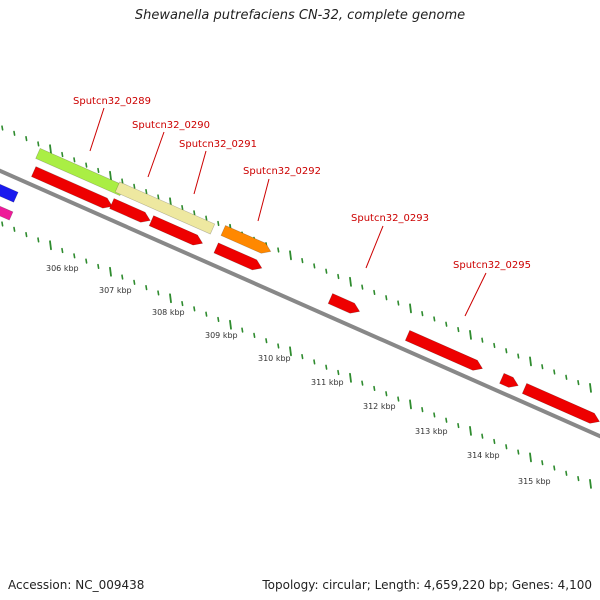  What do you see at coordinates (168, 312) in the screenshot?
I see `tick-label-308: 308 kbp` at bounding box center [168, 312].